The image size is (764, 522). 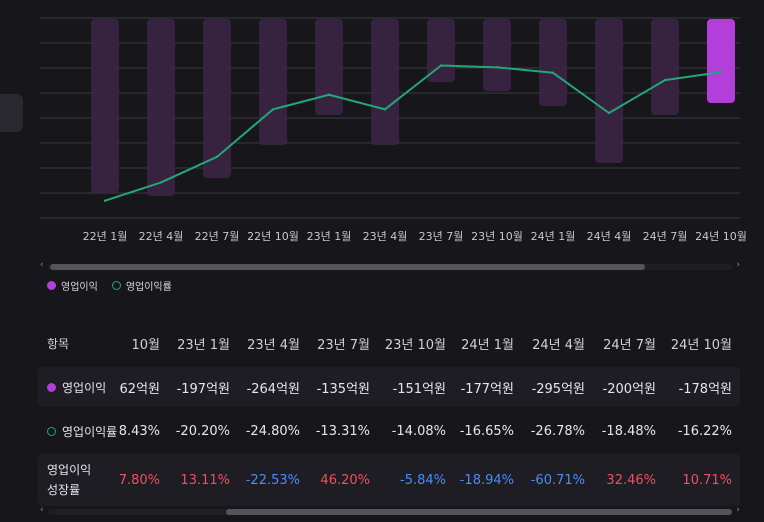 What do you see at coordinates (704, 431) in the screenshot?
I see `table-cell: -16.22%` at bounding box center [704, 431].